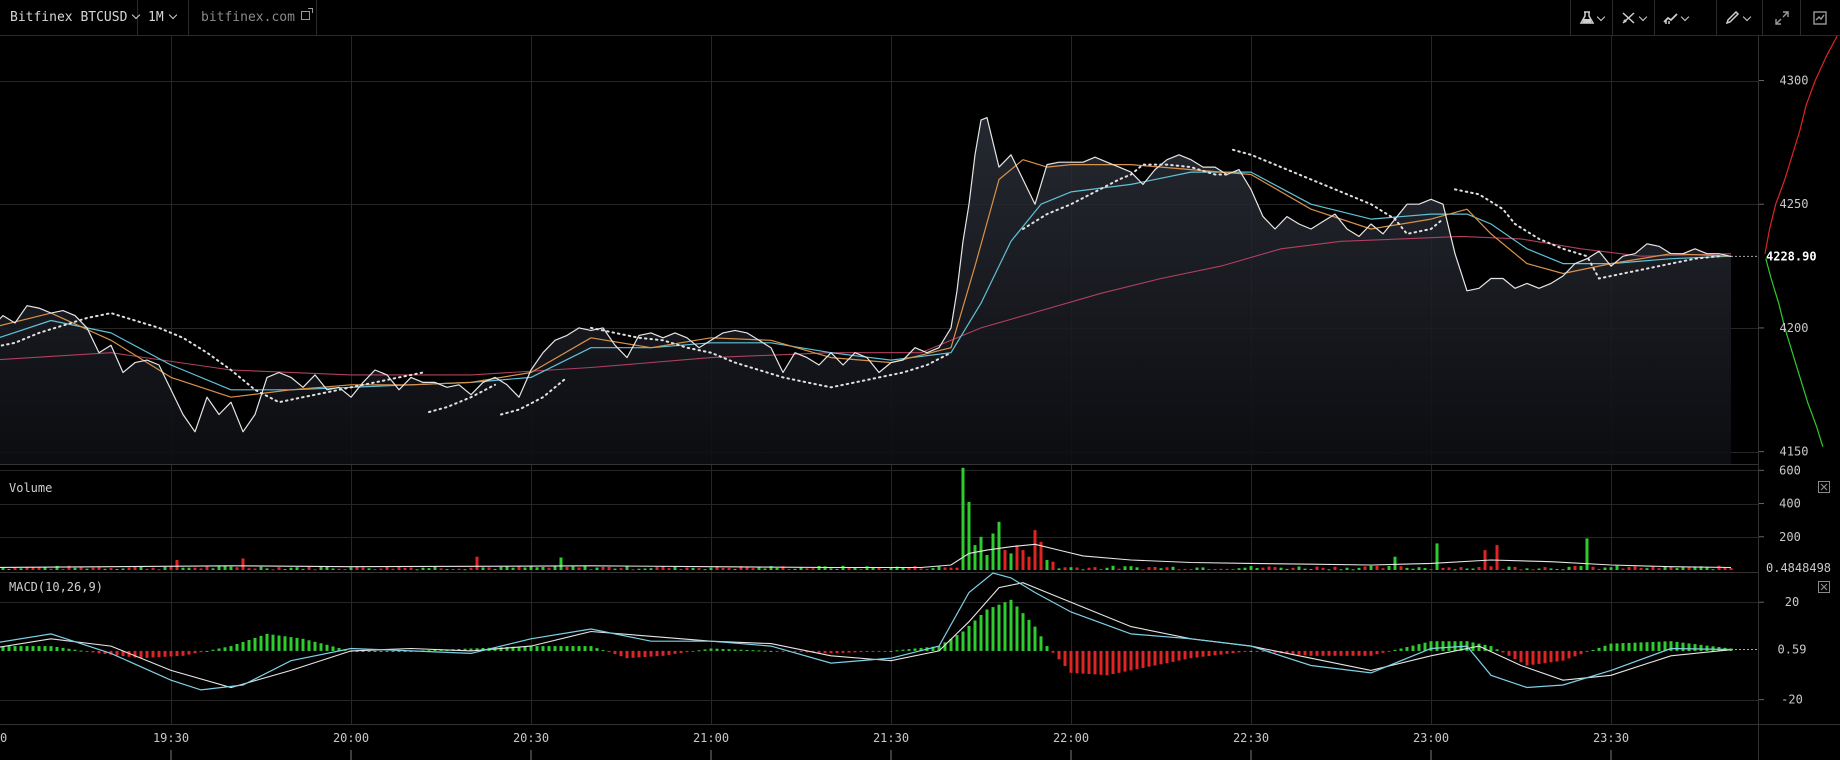  What do you see at coordinates (1801, 145) in the screenshot?
I see `depth-asks-line` at bounding box center [1801, 145].